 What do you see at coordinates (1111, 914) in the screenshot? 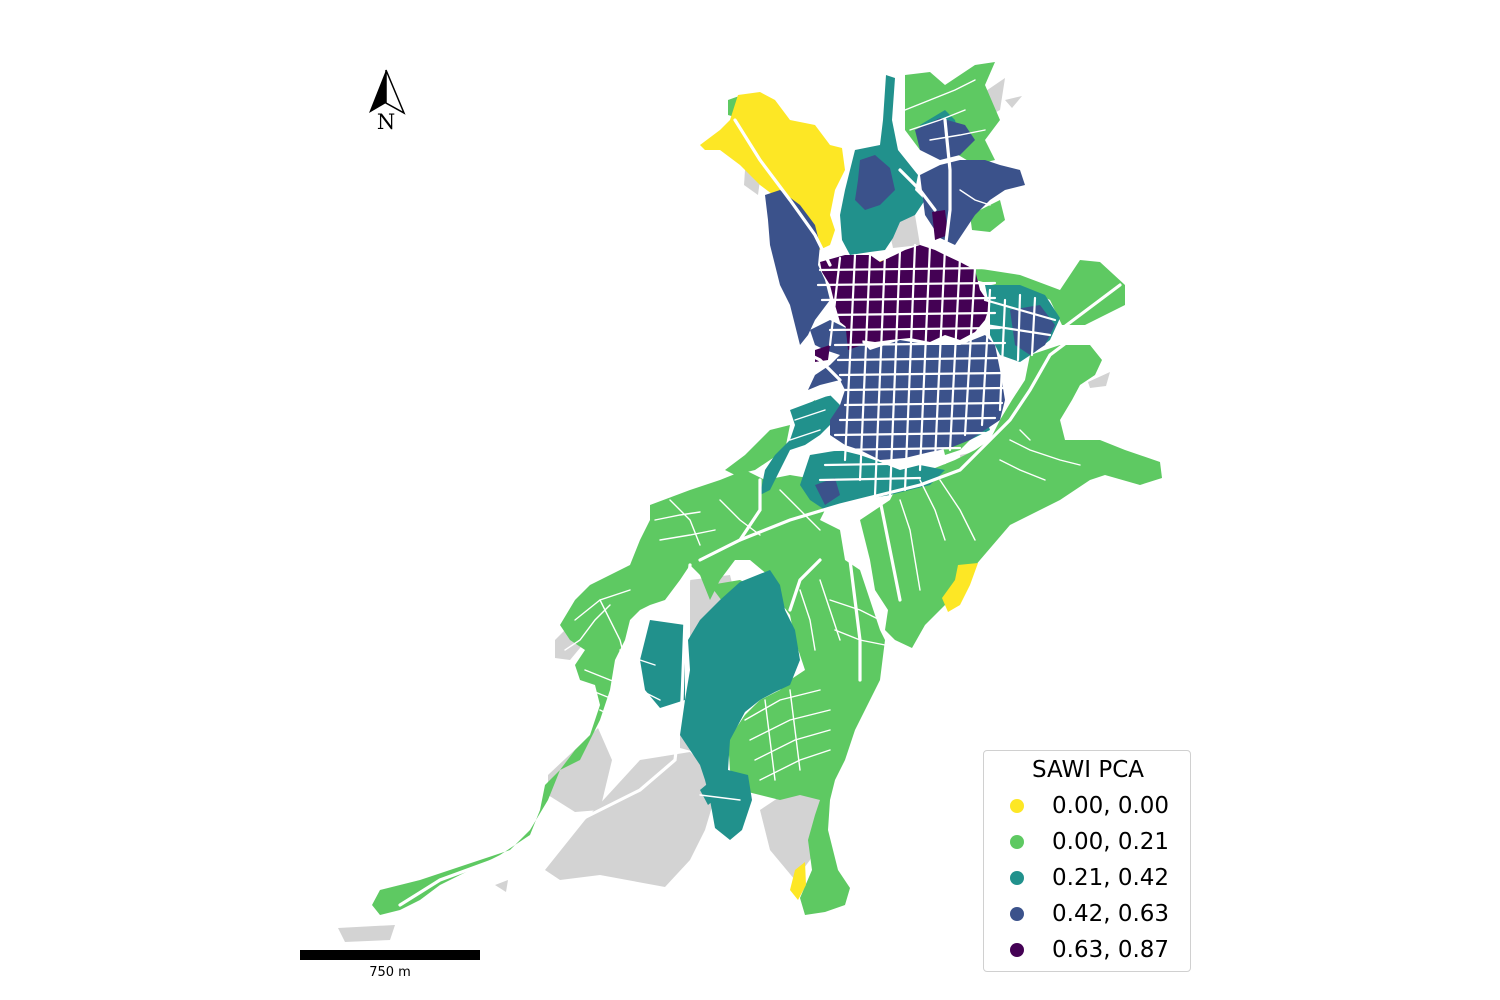
I see `legend-label: 0.42, 0.63` at bounding box center [1111, 914].